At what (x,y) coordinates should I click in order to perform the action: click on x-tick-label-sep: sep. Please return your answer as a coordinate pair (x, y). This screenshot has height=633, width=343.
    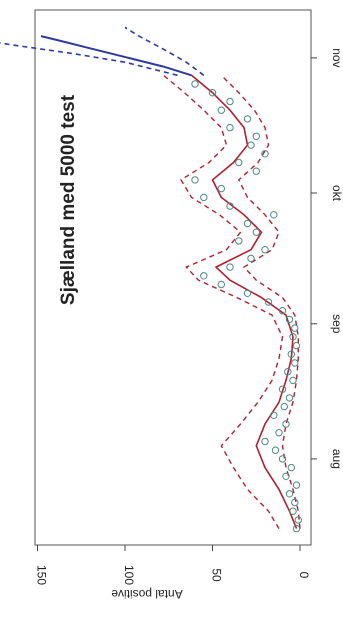
    Looking at the image, I should click on (336, 324).